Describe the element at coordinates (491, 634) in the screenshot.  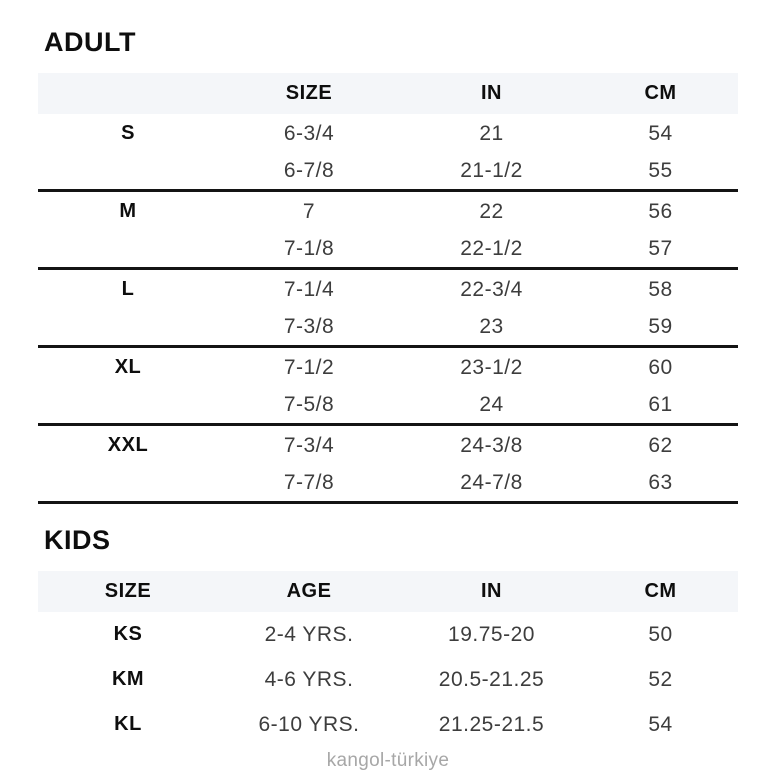
I see `in-cell: 19.75-20` at that location.